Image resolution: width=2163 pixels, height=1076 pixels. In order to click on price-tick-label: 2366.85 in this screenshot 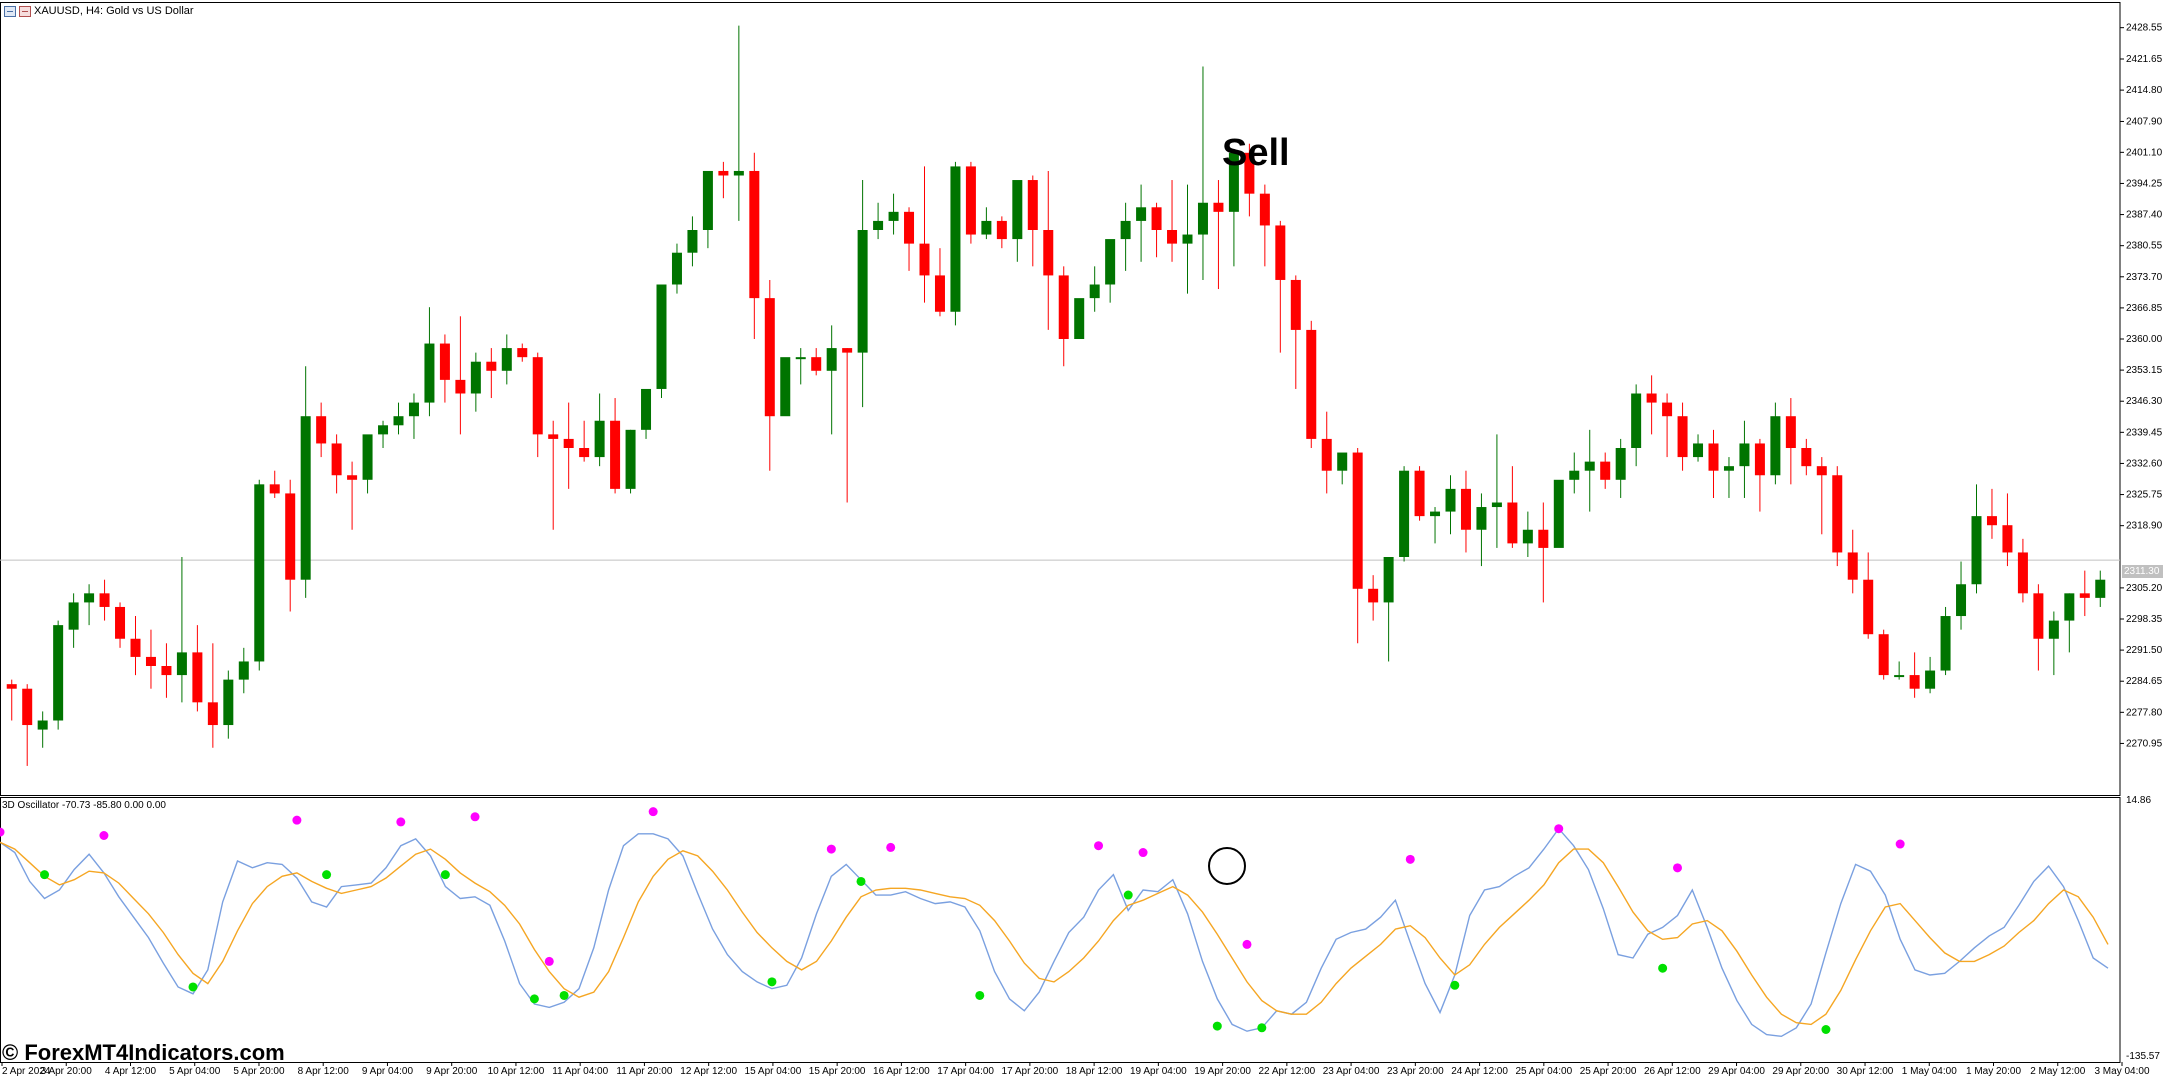, I will do `click(2144, 308)`.